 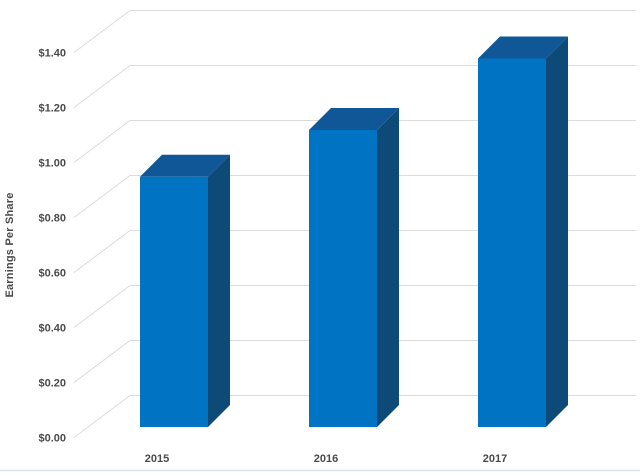 I want to click on gridline-$0.80, so click(x=354, y=196).